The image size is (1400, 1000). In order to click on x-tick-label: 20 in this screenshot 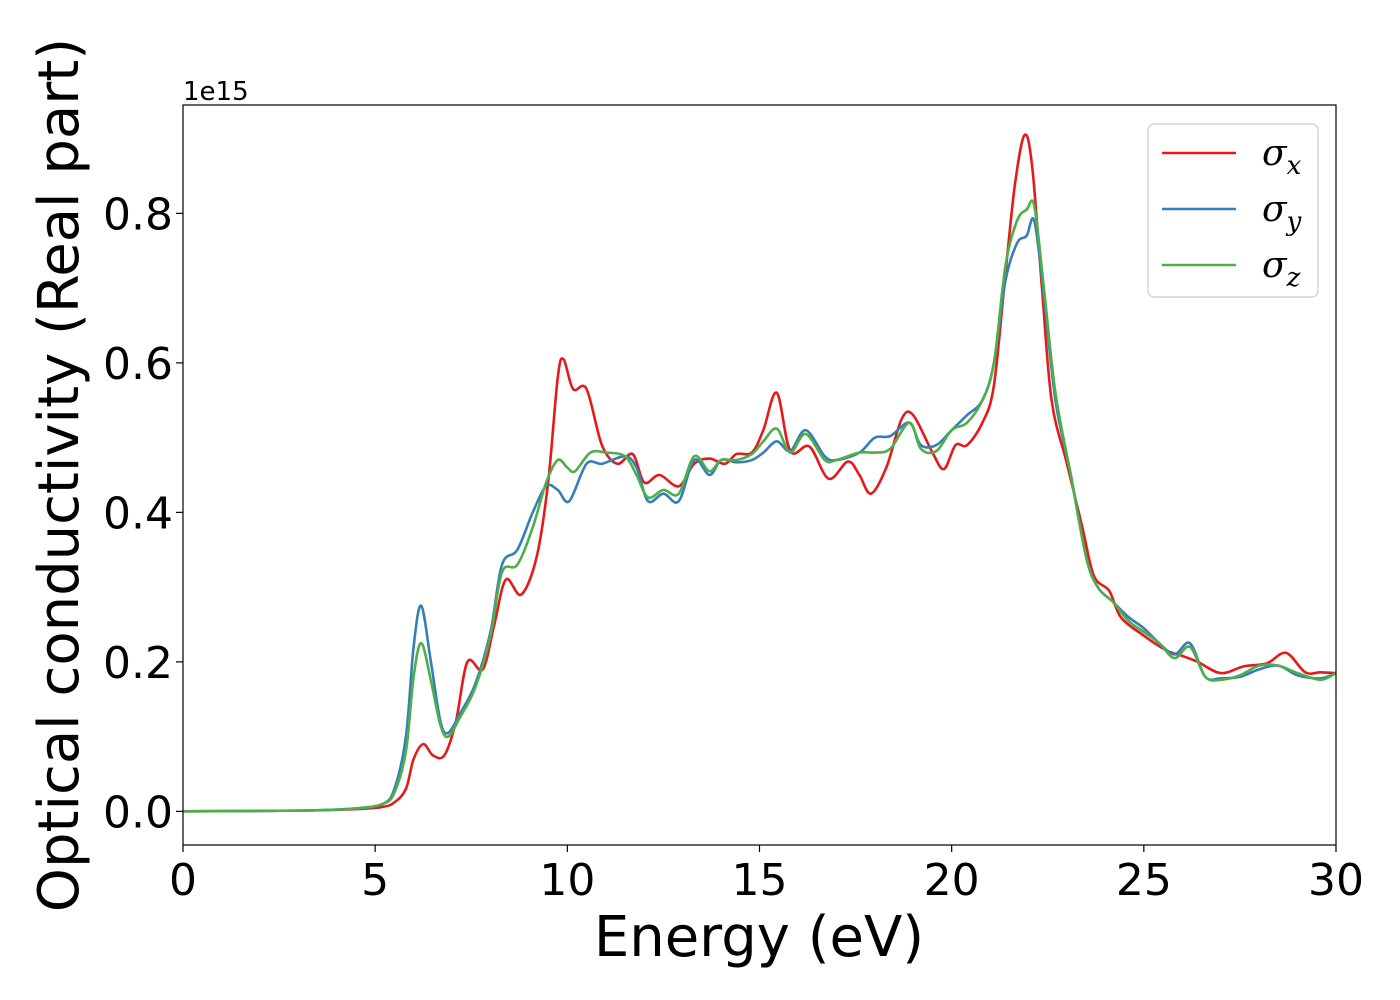, I will do `click(952, 880)`.